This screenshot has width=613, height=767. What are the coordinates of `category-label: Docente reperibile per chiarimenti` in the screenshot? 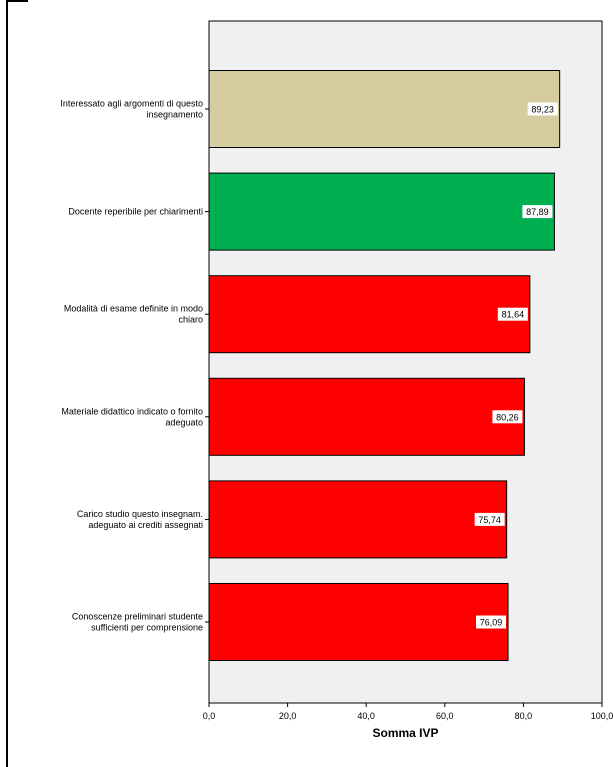 It's located at (135, 212).